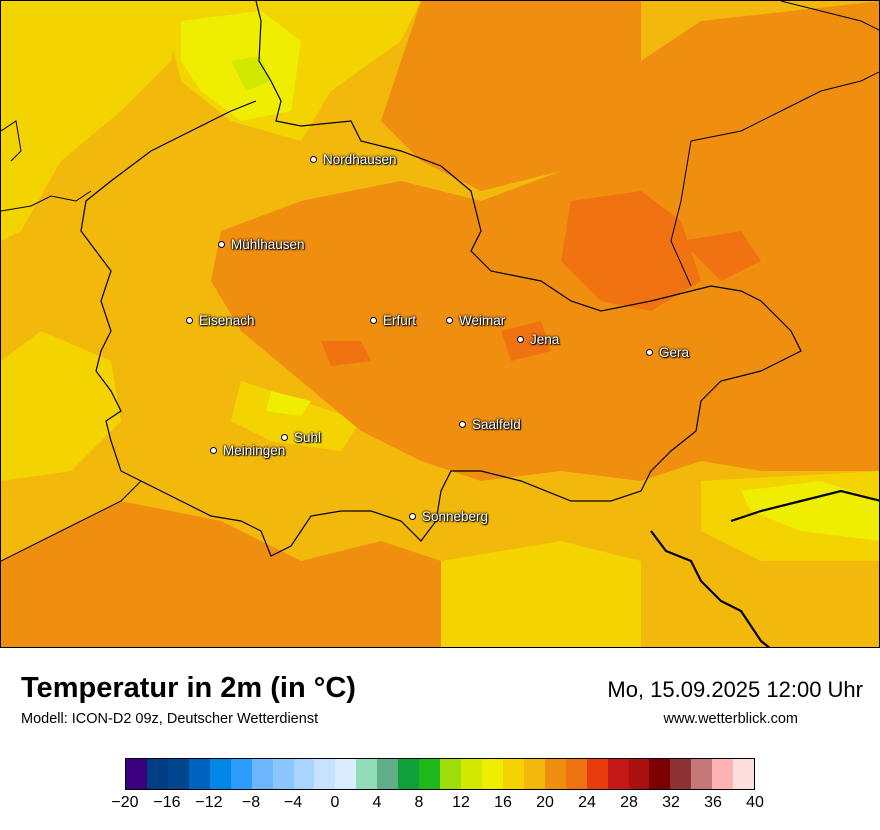 This screenshot has height=830, width=880. I want to click on temperature-area-24c-east, so click(721, 256).